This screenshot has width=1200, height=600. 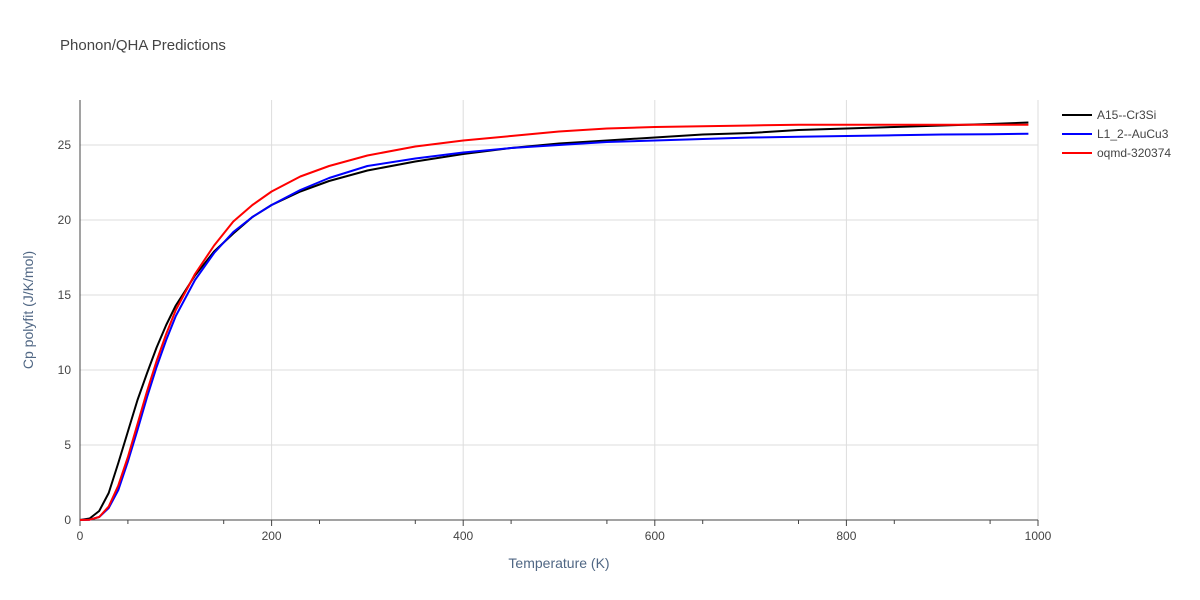 I want to click on legend-label: L1_2--AuCu3, so click(x=1133, y=134).